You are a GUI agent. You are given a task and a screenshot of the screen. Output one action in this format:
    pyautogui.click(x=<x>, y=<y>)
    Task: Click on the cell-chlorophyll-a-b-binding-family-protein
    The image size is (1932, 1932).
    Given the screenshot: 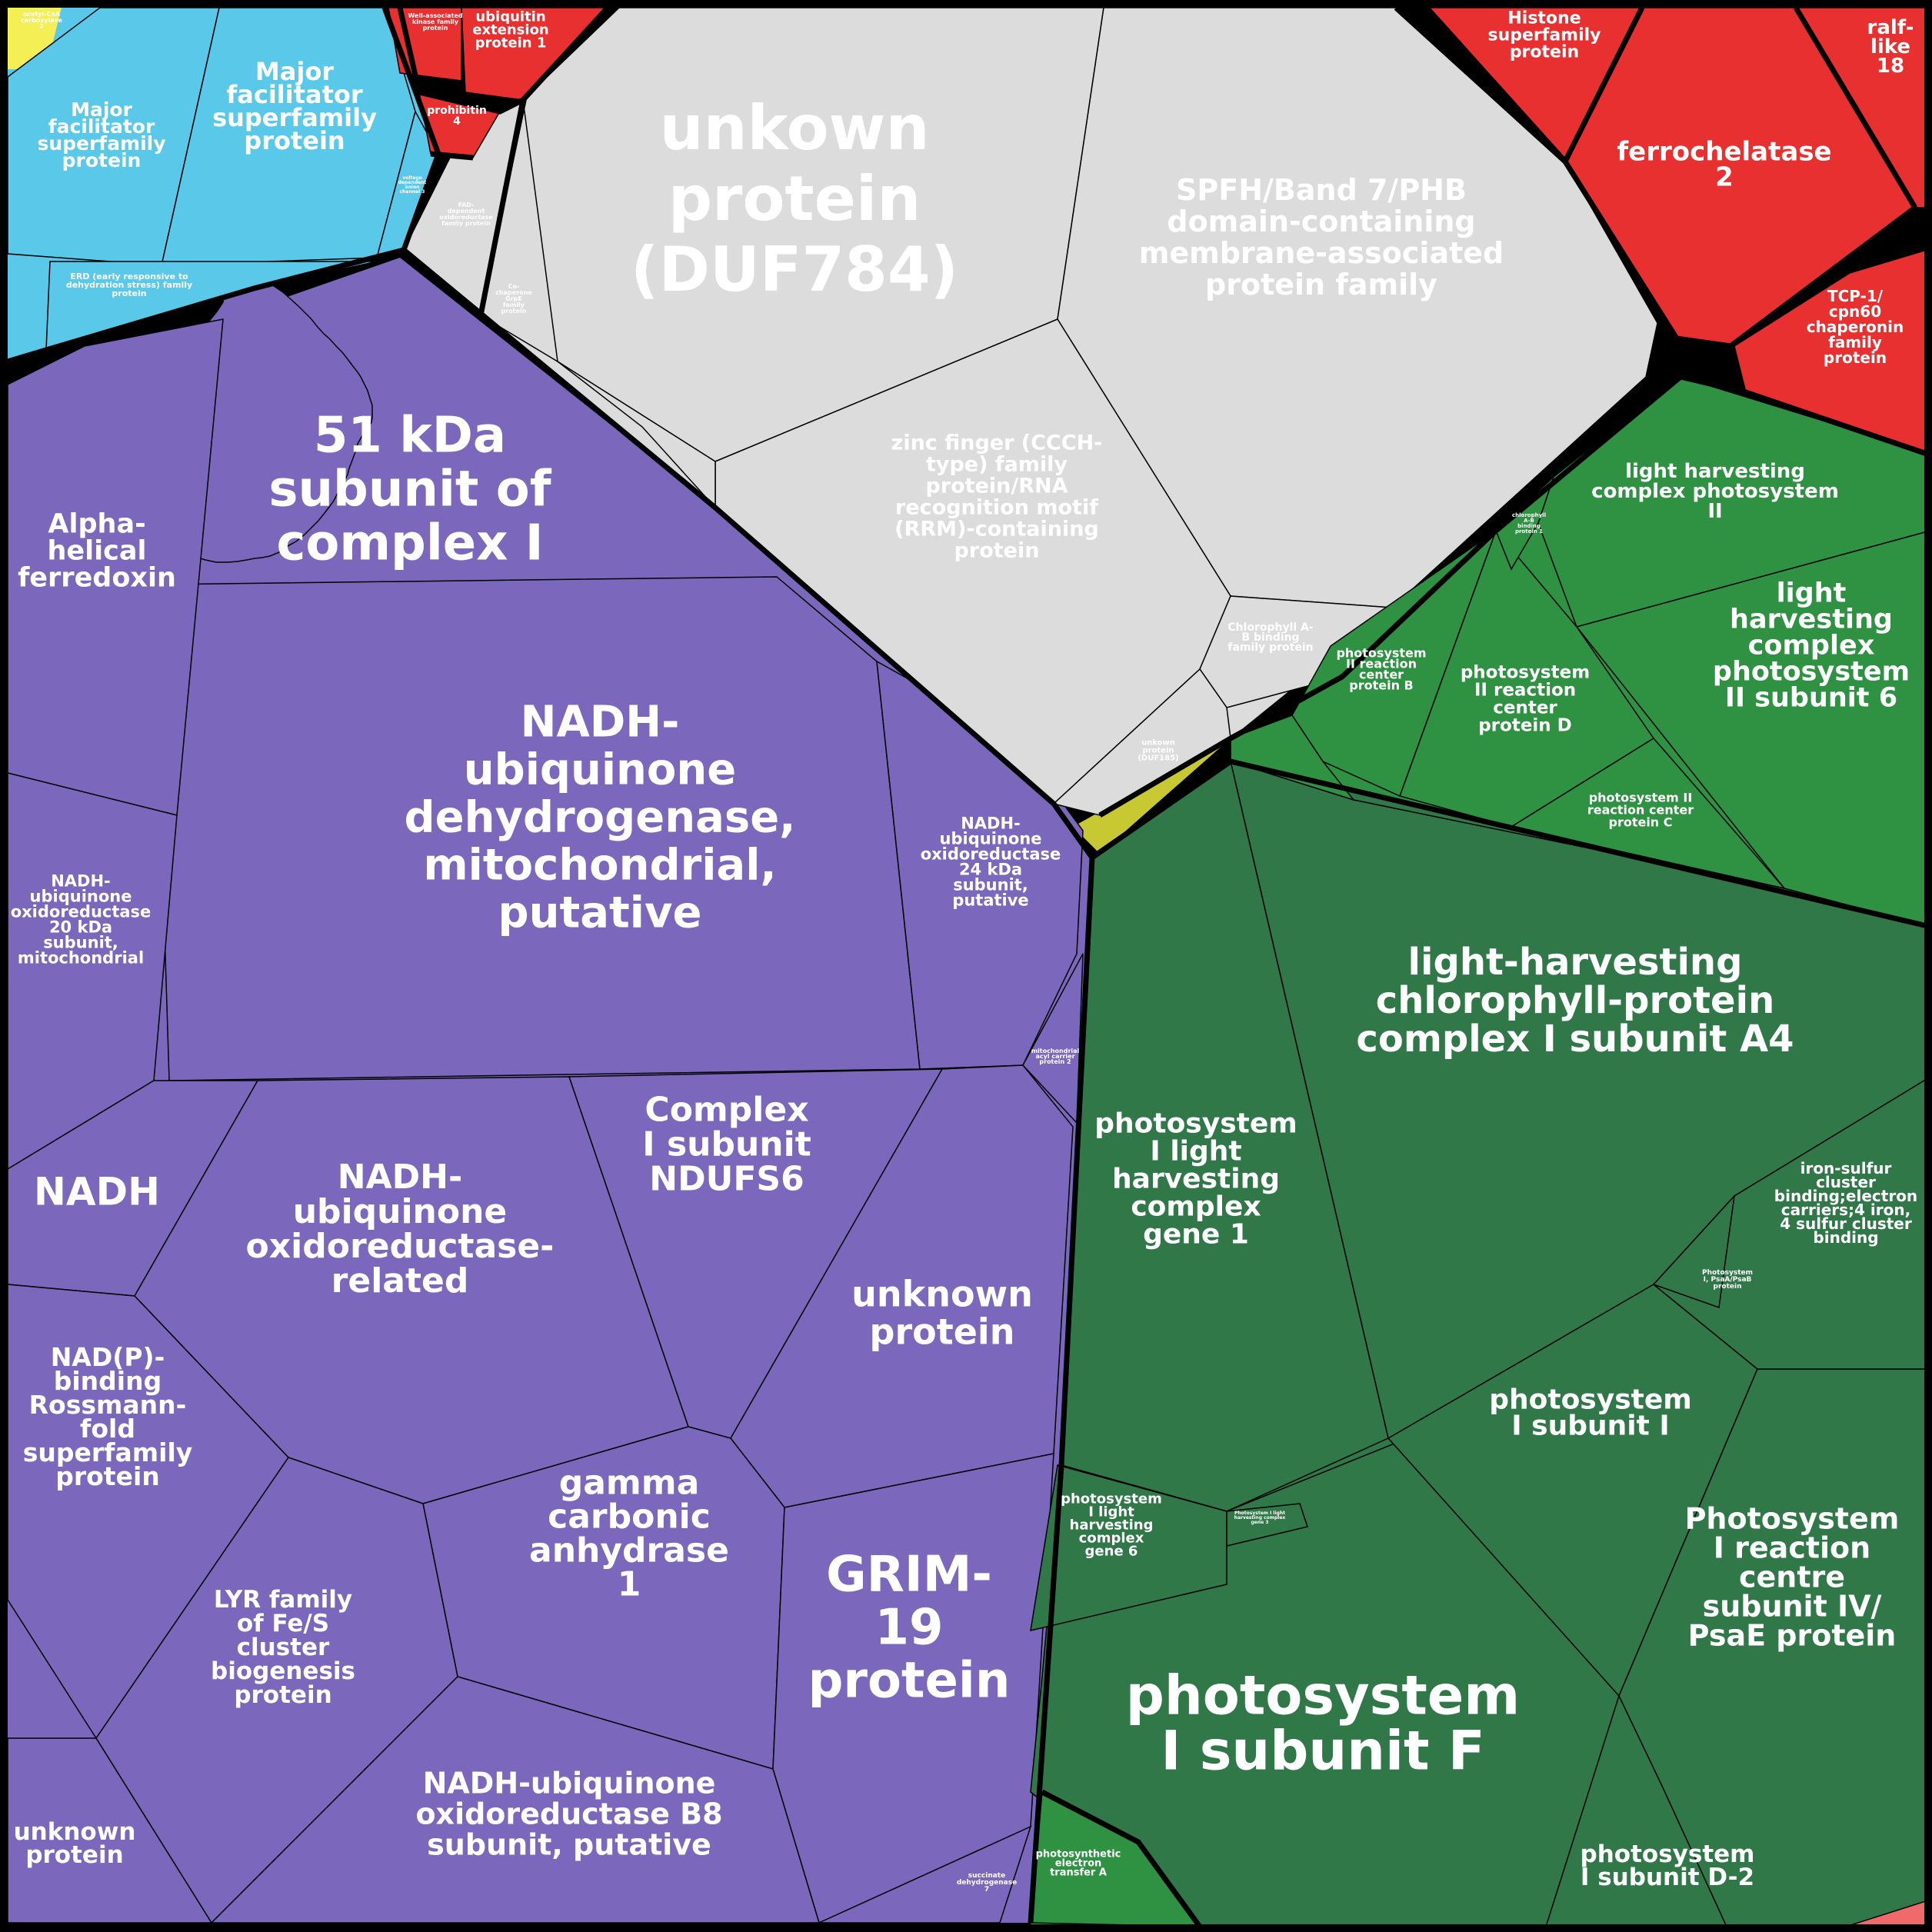 What is the action you would take?
    pyautogui.click(x=1296, y=651)
    